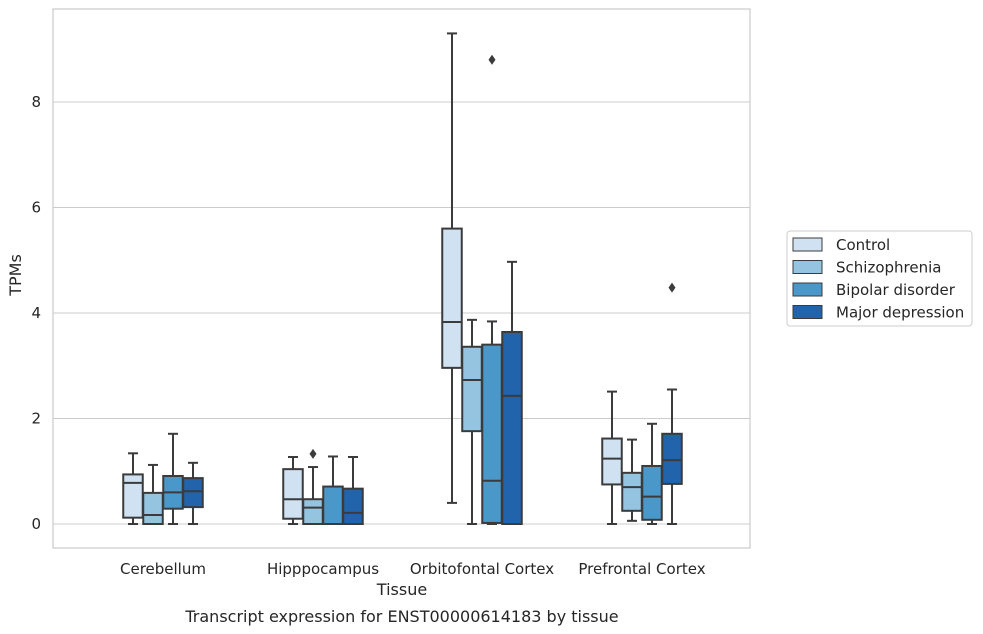  Describe the element at coordinates (482, 569) in the screenshot. I see `x-tick-label: Orbitofontal Cortex` at that location.